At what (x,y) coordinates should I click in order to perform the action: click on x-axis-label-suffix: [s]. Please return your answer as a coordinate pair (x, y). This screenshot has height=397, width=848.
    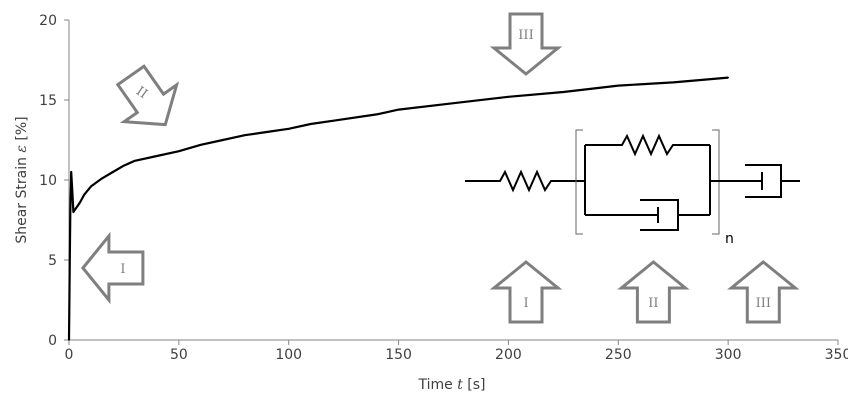
    Looking at the image, I should click on (474, 385).